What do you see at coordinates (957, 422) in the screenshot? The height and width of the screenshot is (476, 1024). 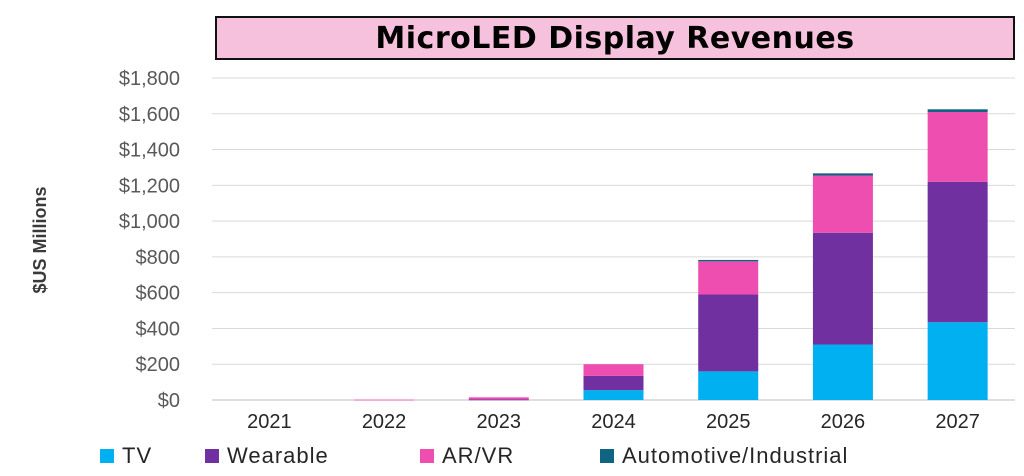 I see `x-tick-label: 2027` at bounding box center [957, 422].